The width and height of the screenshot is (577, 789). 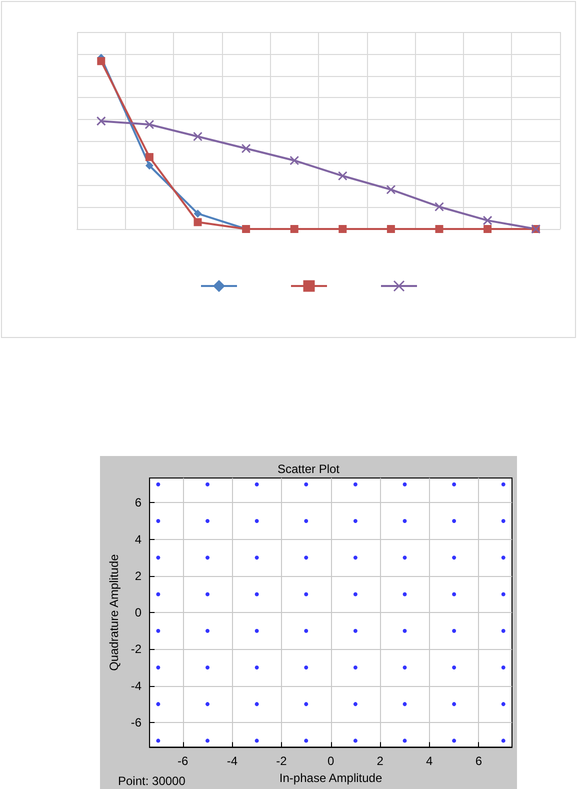 I want to click on x-tick-label: -6, so click(x=183, y=761).